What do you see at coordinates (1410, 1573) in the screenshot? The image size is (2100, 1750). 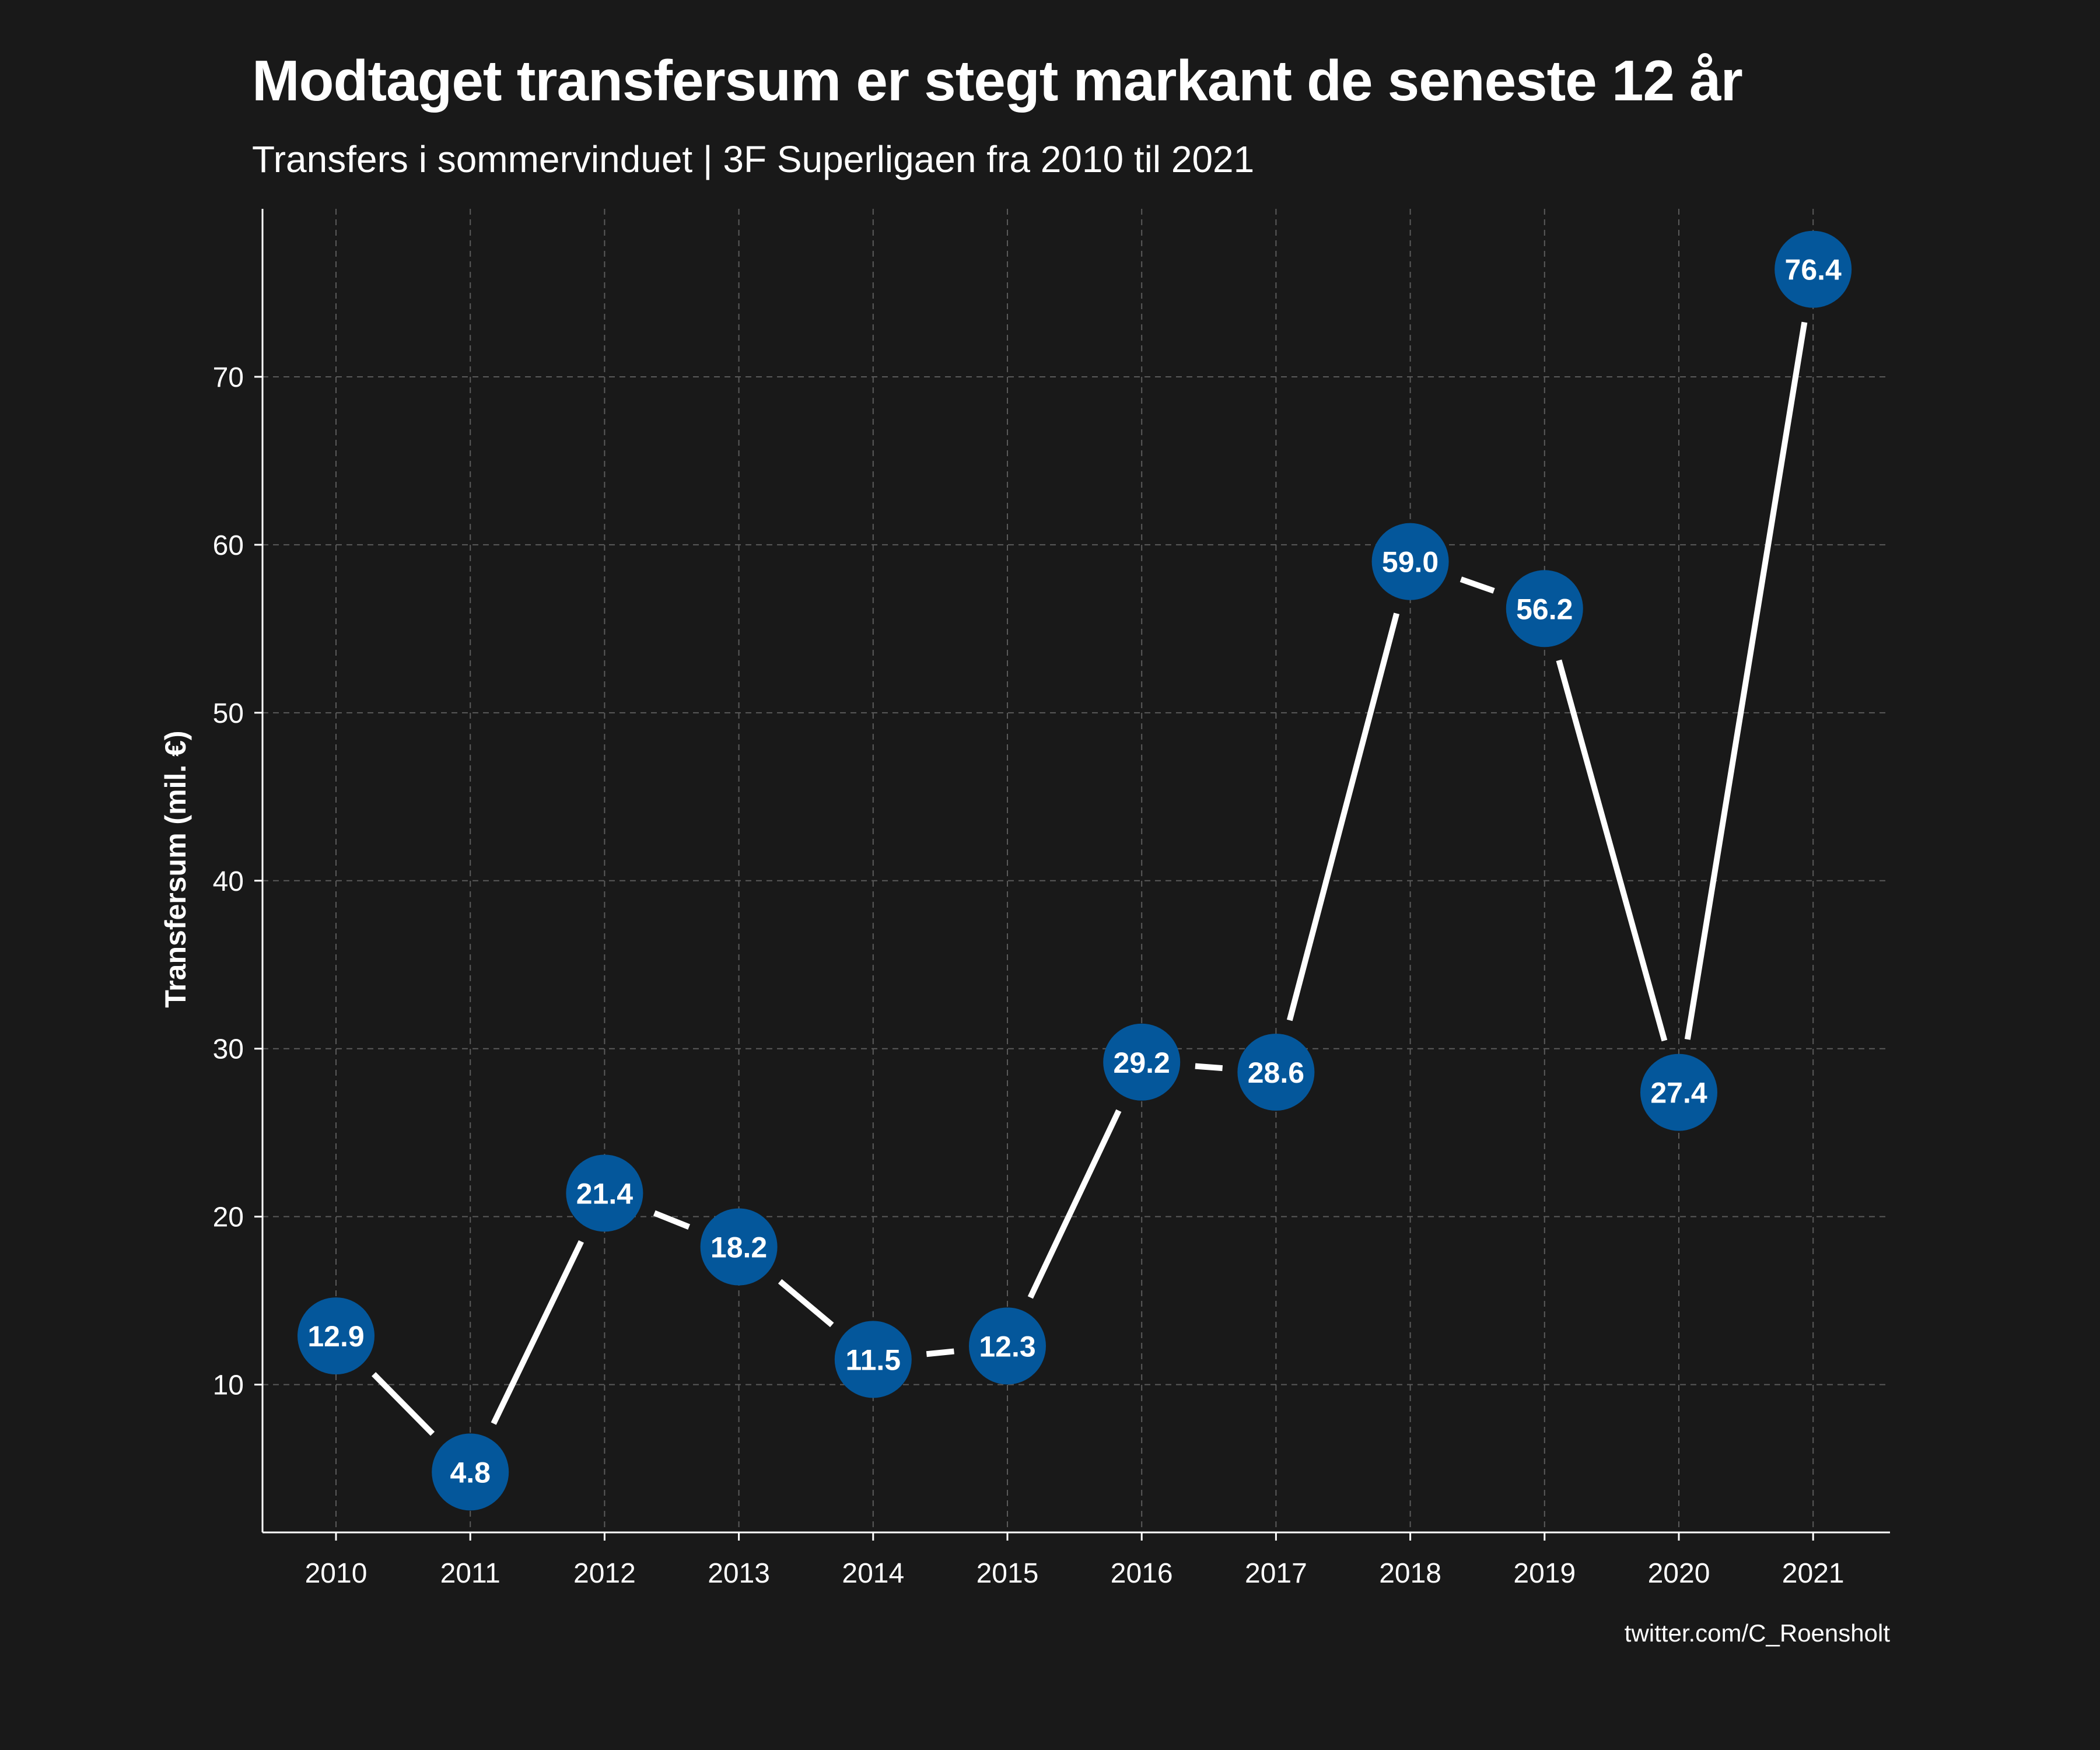 I see `x-tick-label: 2018` at bounding box center [1410, 1573].